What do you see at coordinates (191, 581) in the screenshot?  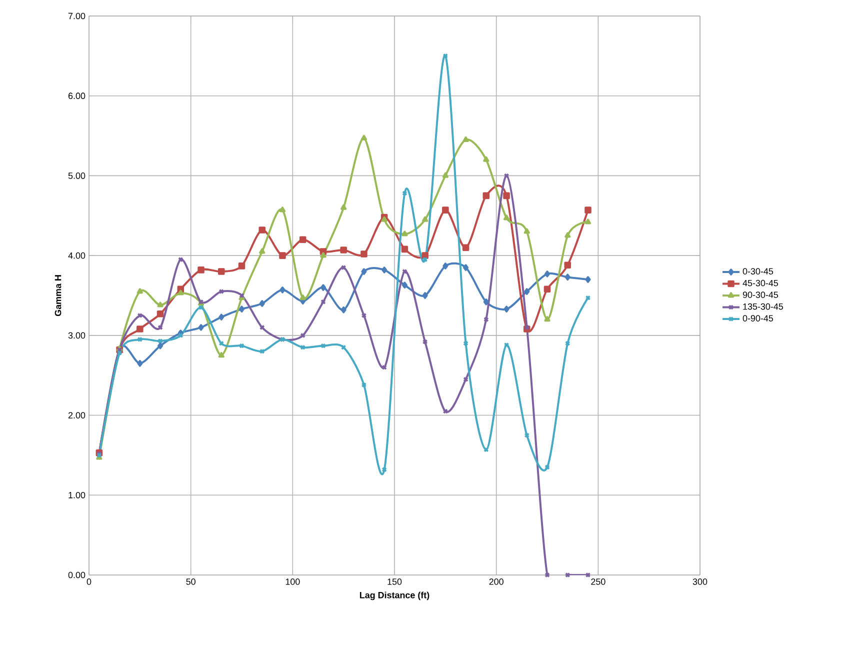 I see `x-tick-label: 50` at bounding box center [191, 581].